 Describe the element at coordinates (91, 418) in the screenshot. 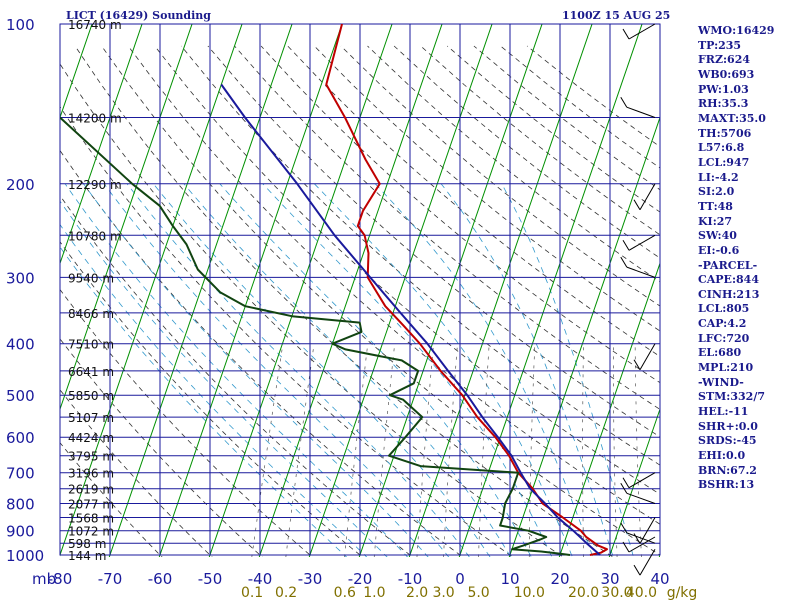

I see `height-label: 5107 m` at that location.